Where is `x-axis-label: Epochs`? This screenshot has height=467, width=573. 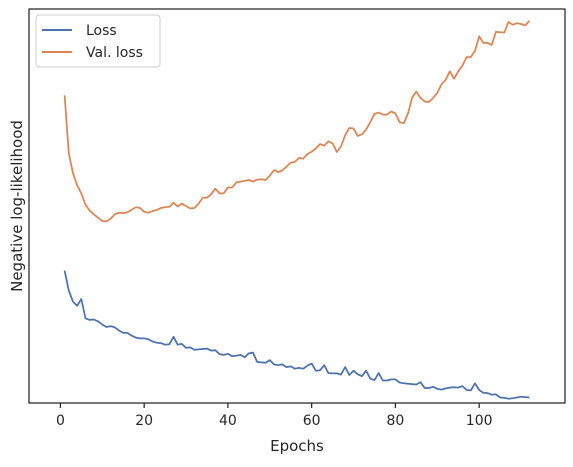
x-axis-label: Epochs is located at coordinates (297, 446).